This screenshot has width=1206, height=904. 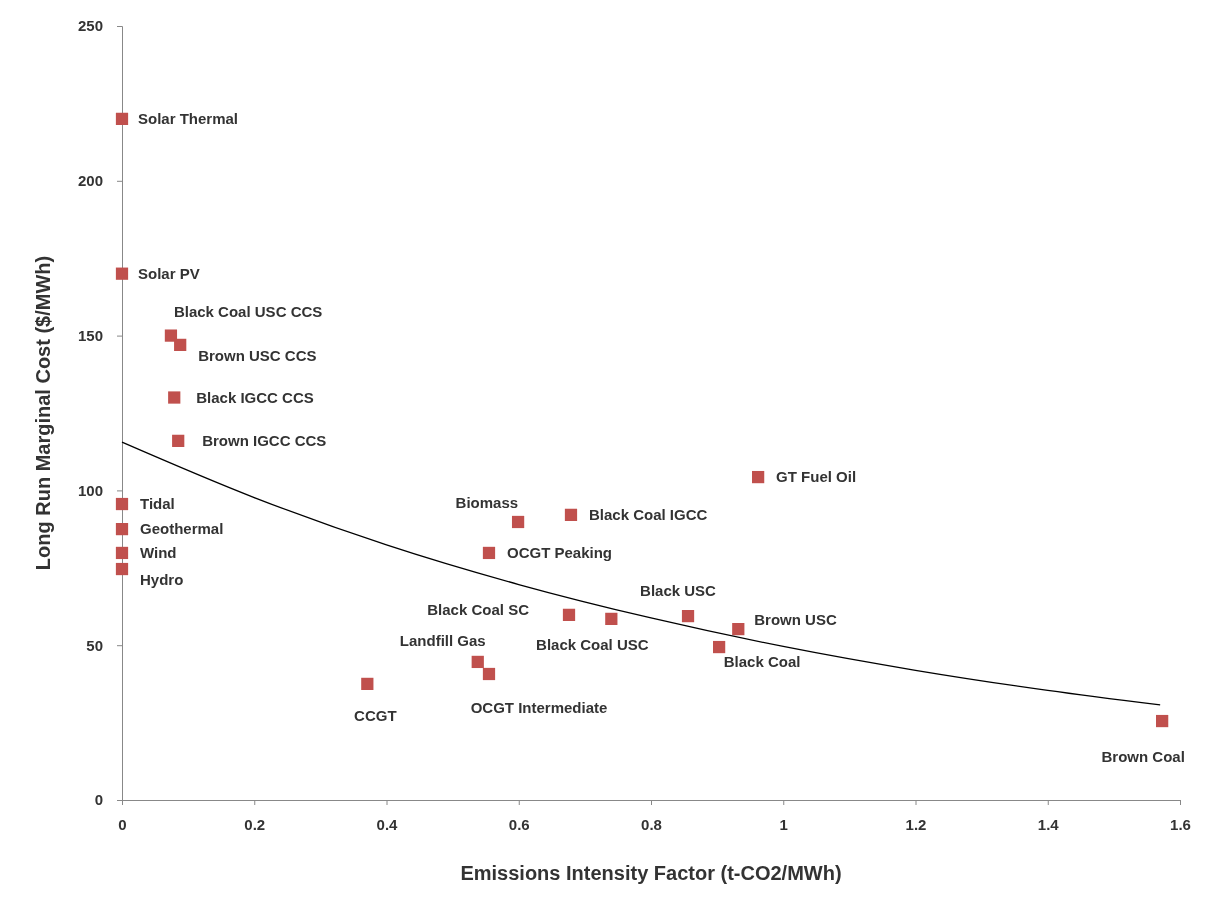 I want to click on annotation: Brown IGCC CCS, so click(x=264, y=441).